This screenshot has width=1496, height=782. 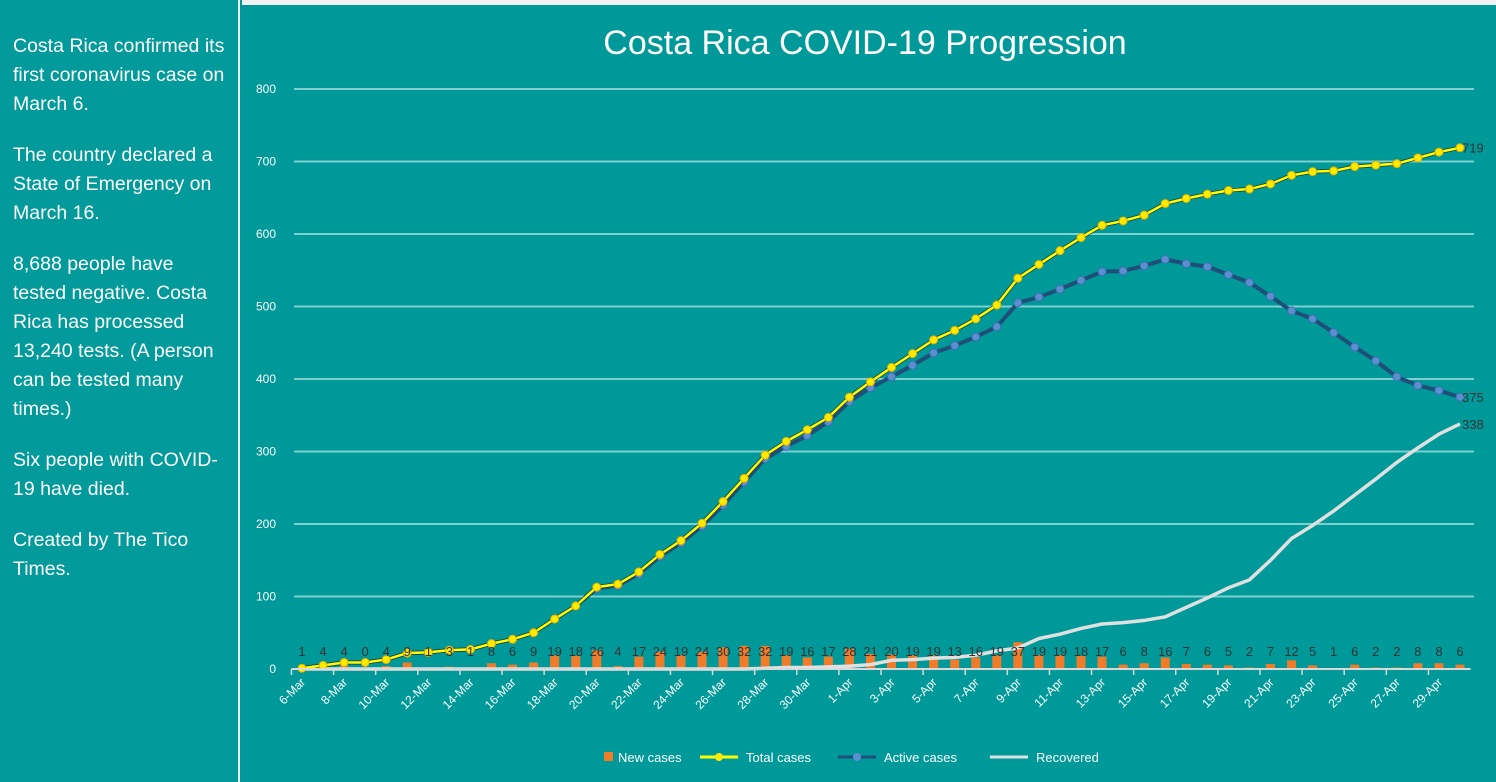 What do you see at coordinates (301, 651) in the screenshot?
I see `new-cases-label: 1` at bounding box center [301, 651].